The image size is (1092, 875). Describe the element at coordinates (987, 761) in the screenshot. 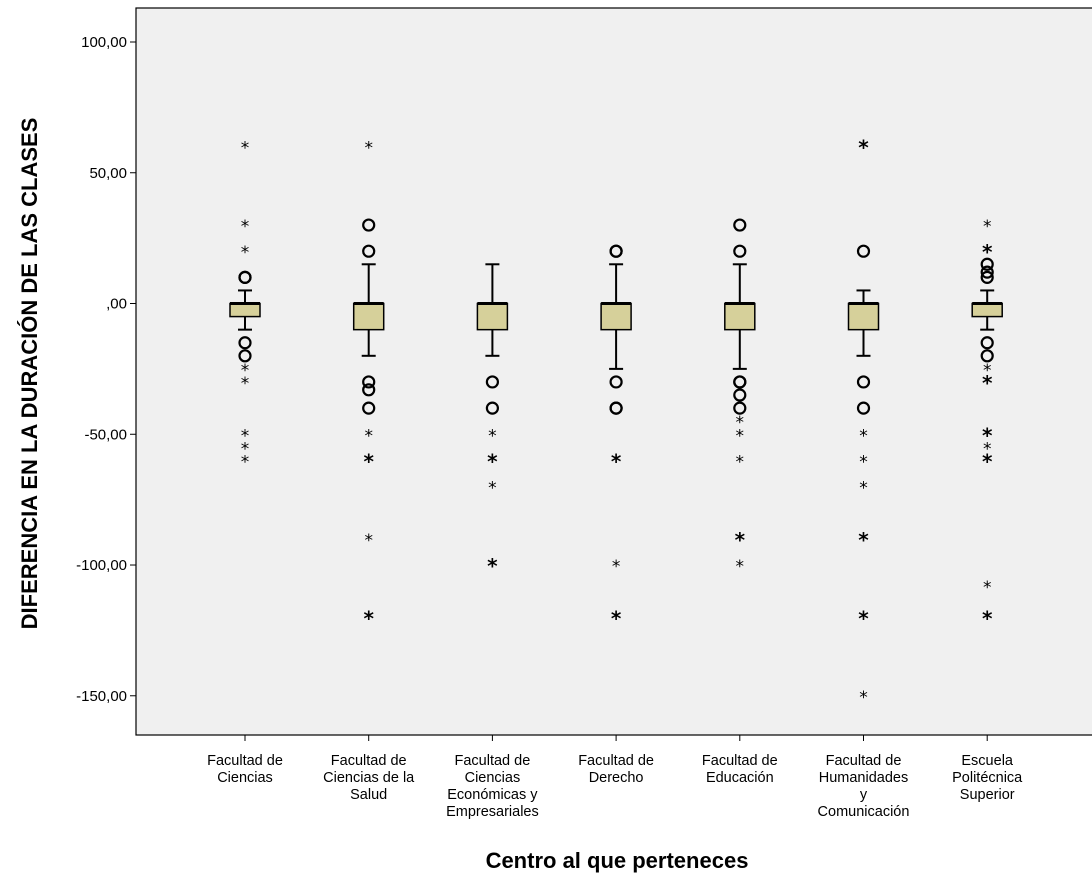

I see `x-category-label-line: Escuela` at that location.